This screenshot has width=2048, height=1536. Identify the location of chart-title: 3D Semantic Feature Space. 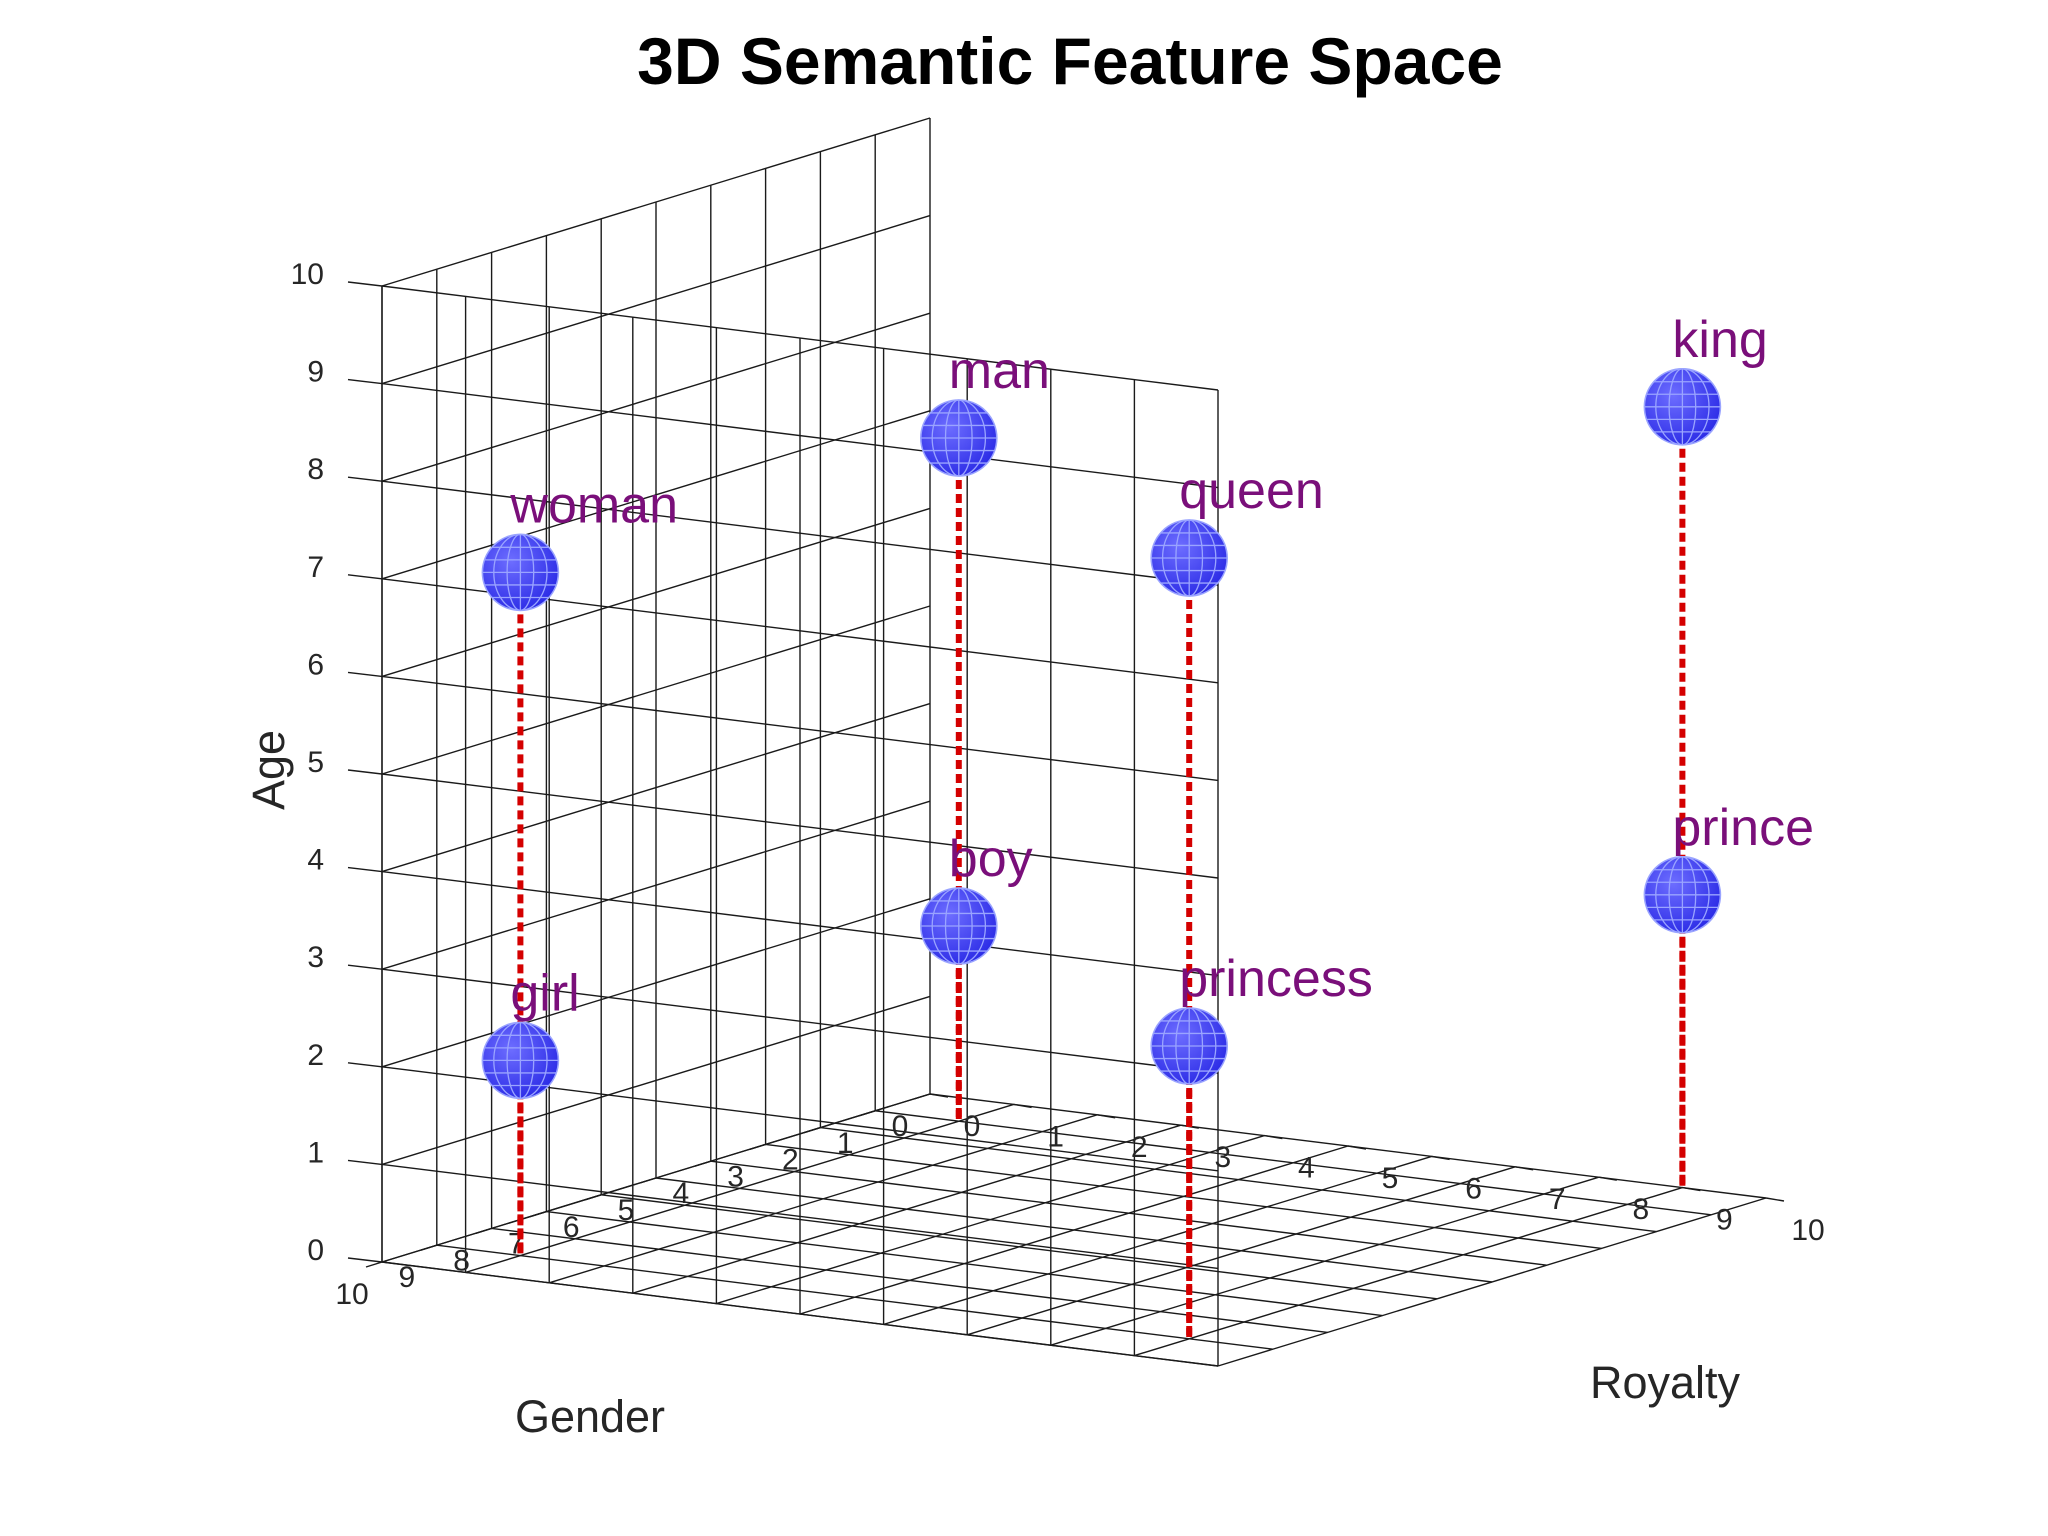
(1070, 61).